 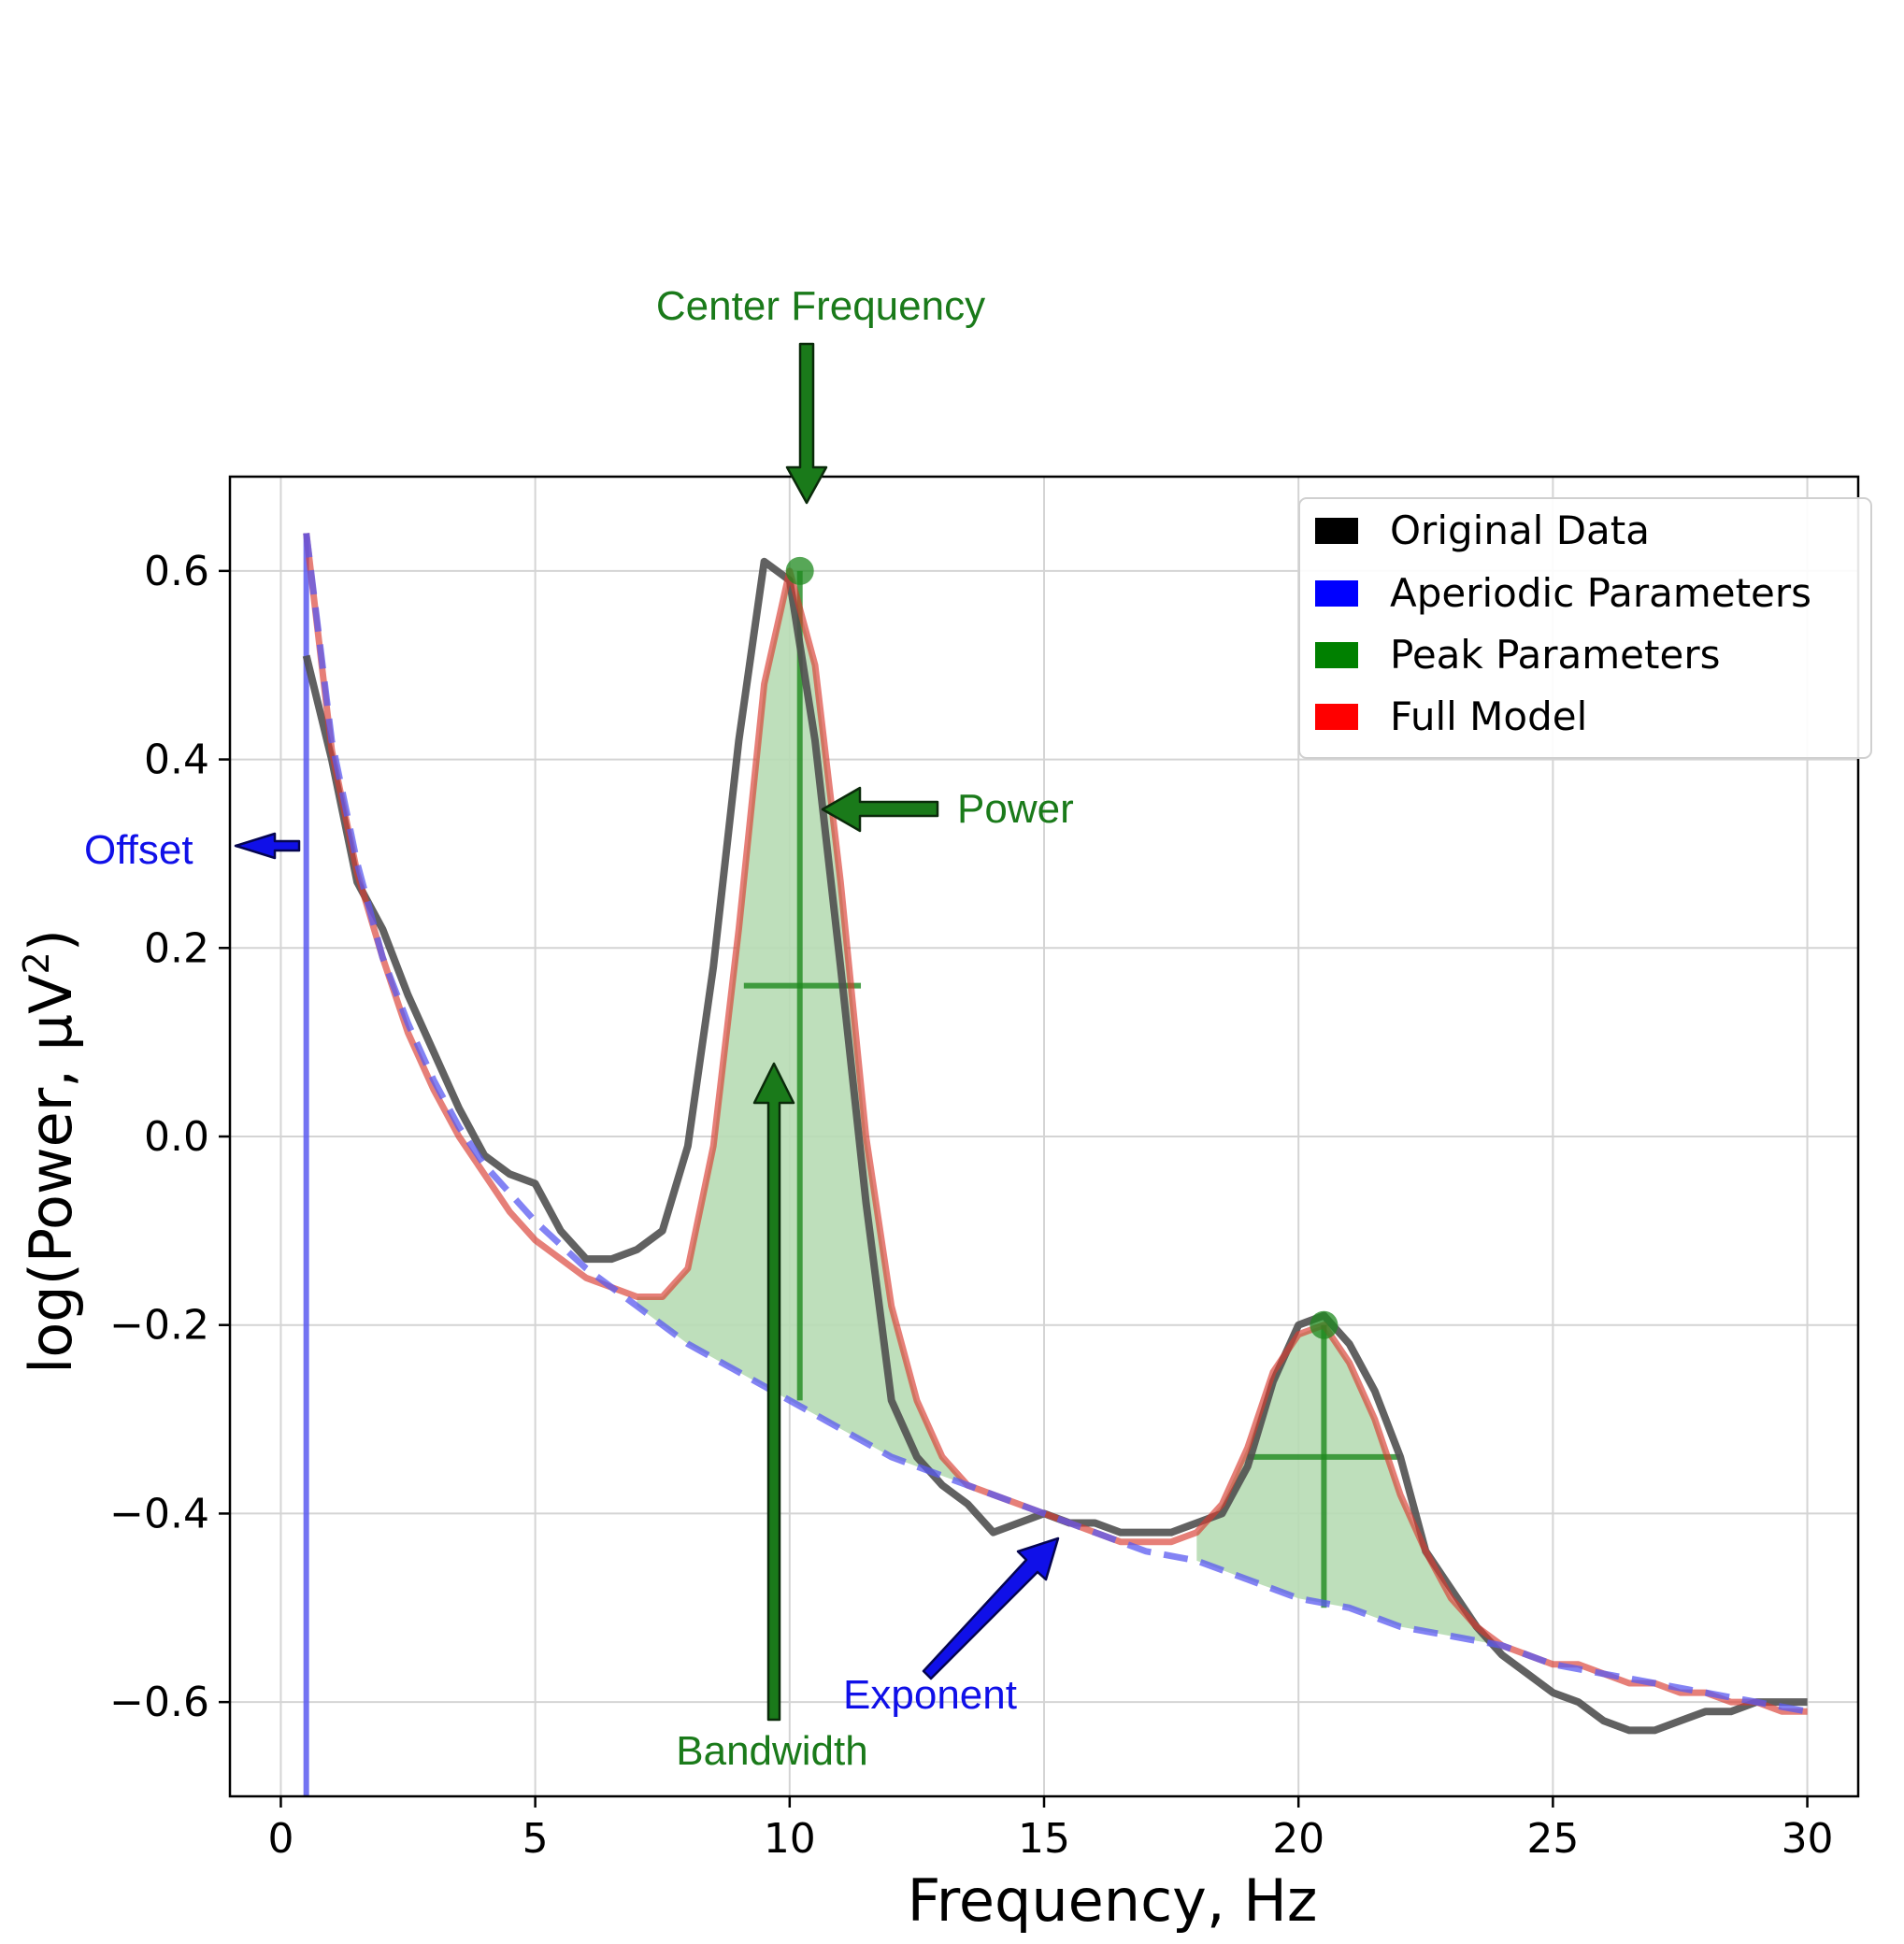 What do you see at coordinates (159, 1513) in the screenshot?
I see `y-tick-label: −0.4` at bounding box center [159, 1513].